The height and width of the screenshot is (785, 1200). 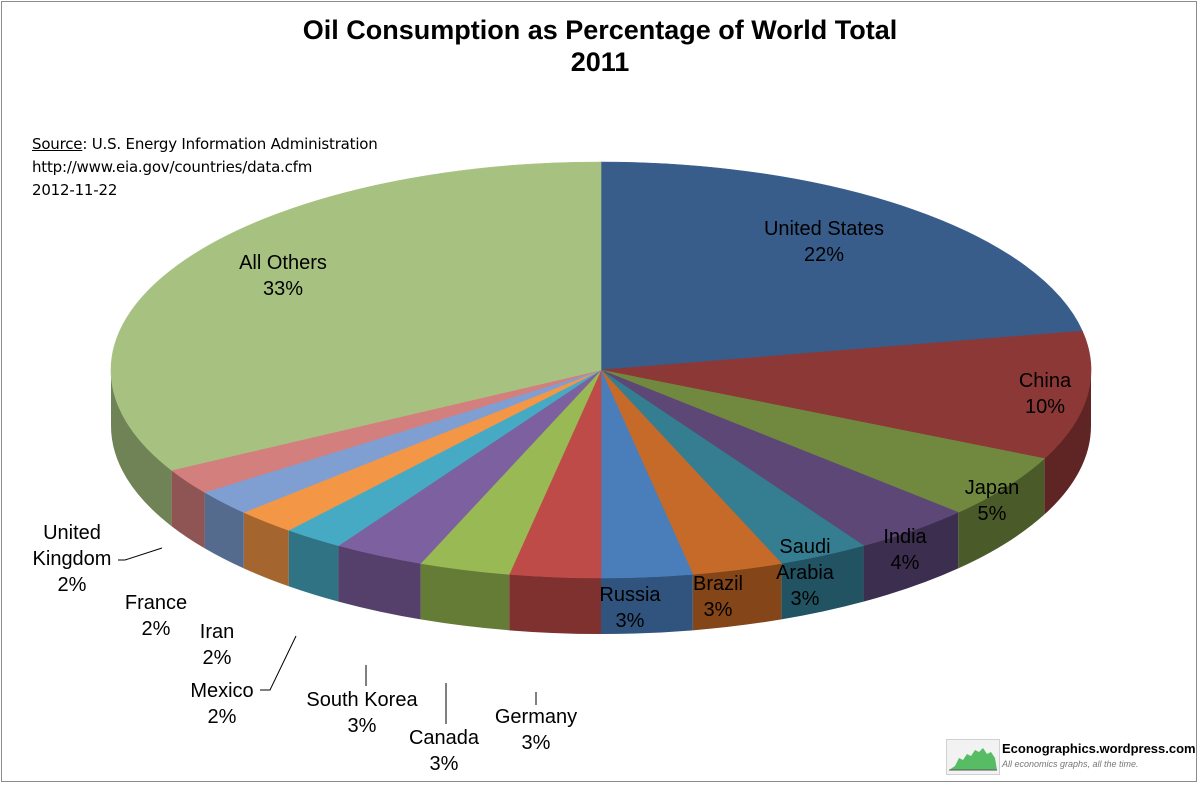 I want to click on slice-label-all-others: All Others 33%, so click(x=283, y=276).